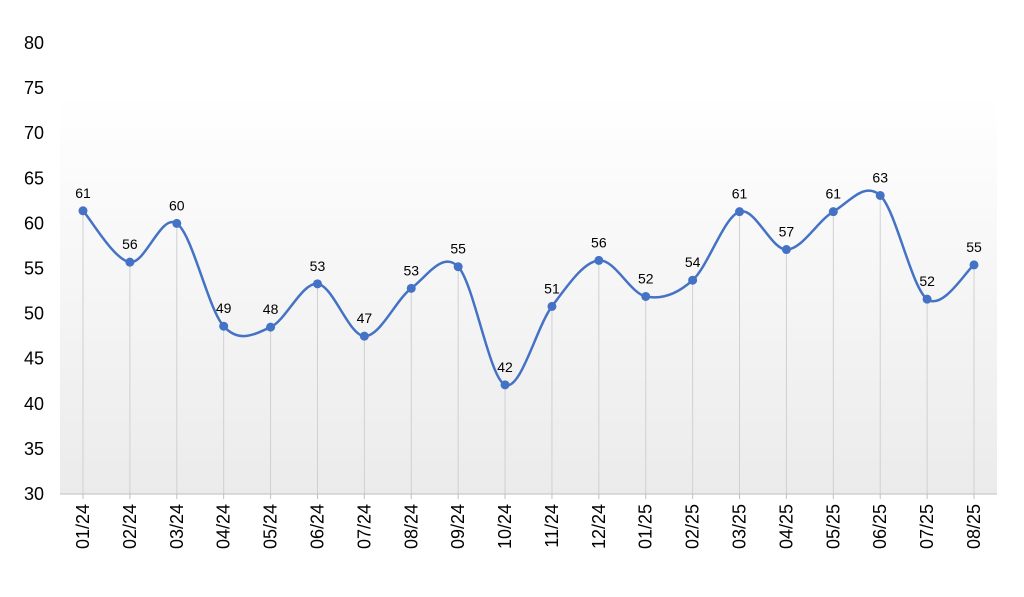 The width and height of the screenshot is (1024, 597). Describe the element at coordinates (880, 526) in the screenshot. I see `x-tick-label: 06/25` at that location.